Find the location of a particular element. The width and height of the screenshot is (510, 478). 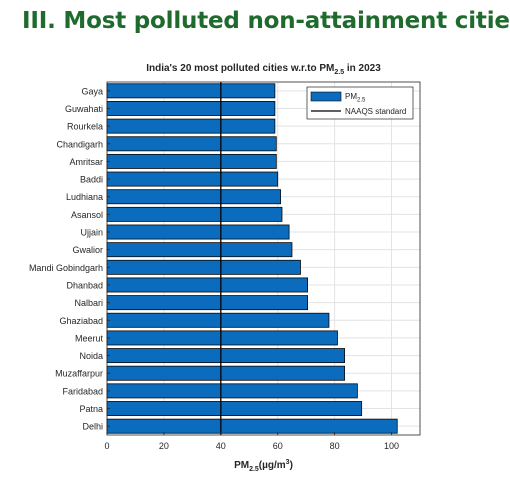

bar-faridabad is located at coordinates (232, 391).